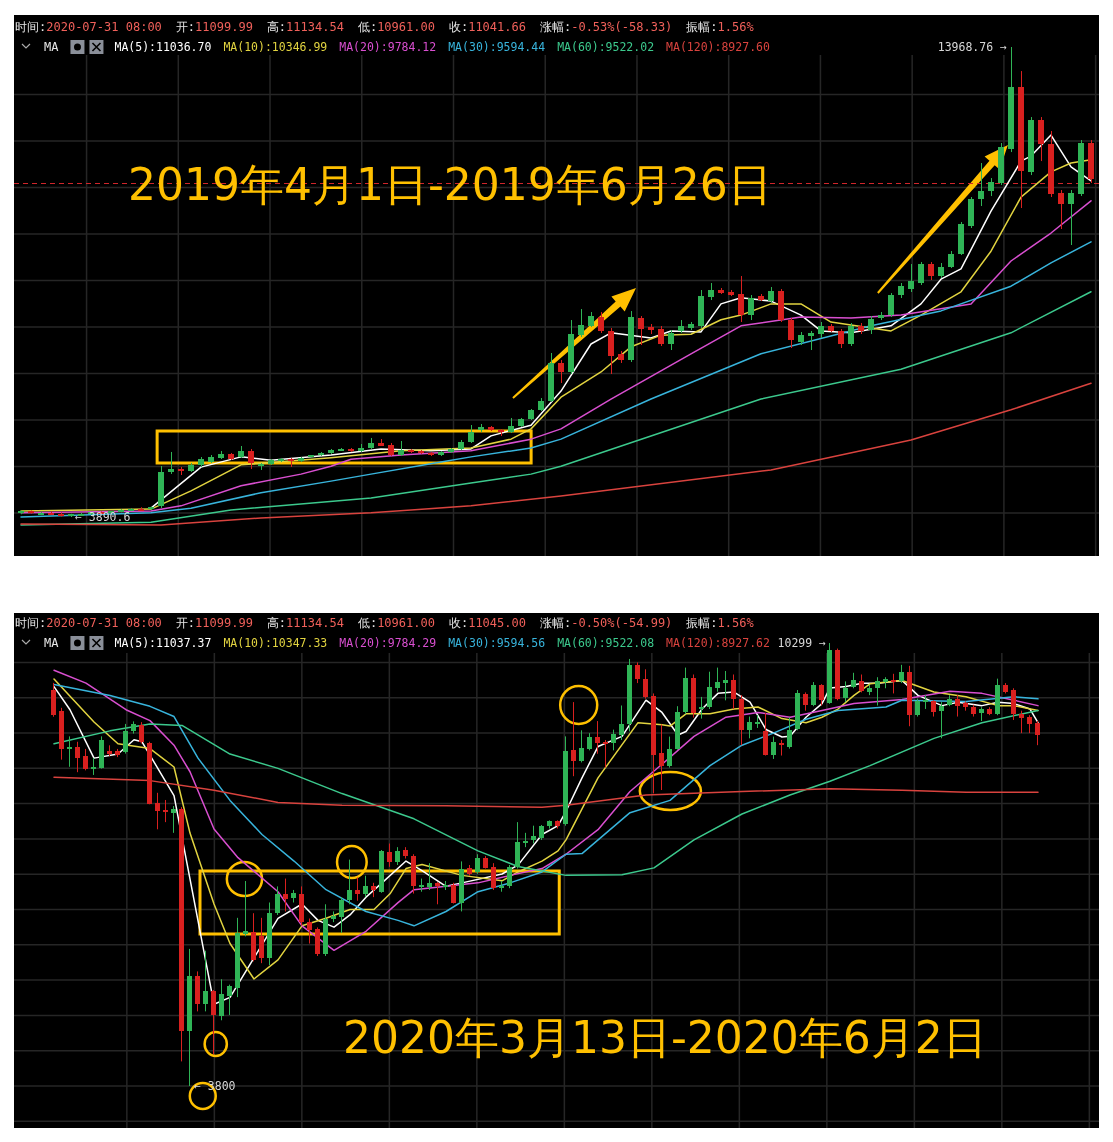  What do you see at coordinates (388, 643) in the screenshot?
I see `text: MA(20):9784.29` at bounding box center [388, 643].